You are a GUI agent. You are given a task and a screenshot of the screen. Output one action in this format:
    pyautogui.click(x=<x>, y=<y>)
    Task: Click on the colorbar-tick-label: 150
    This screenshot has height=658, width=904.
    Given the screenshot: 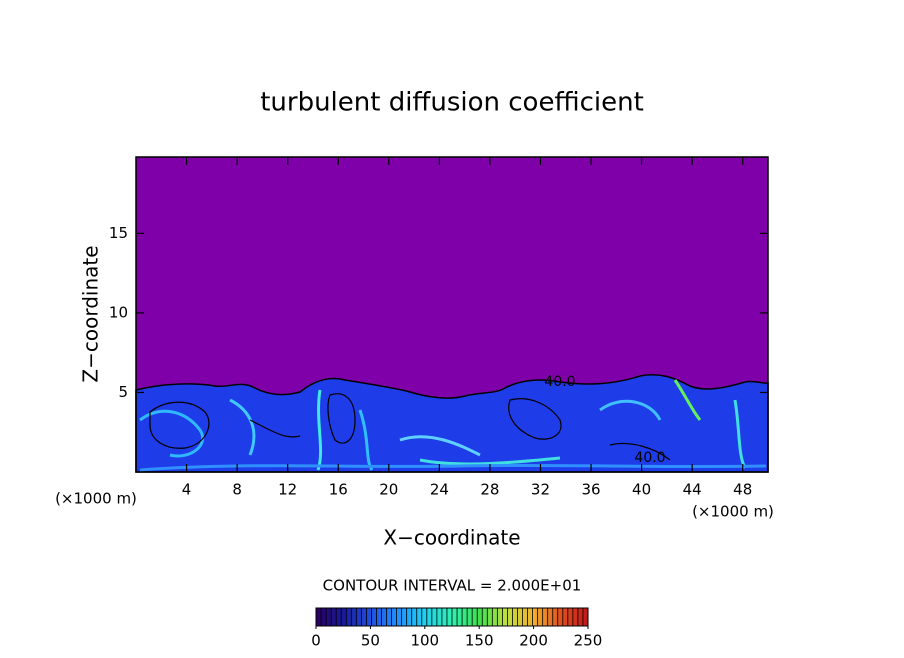 What is the action you would take?
    pyautogui.click(x=479, y=641)
    